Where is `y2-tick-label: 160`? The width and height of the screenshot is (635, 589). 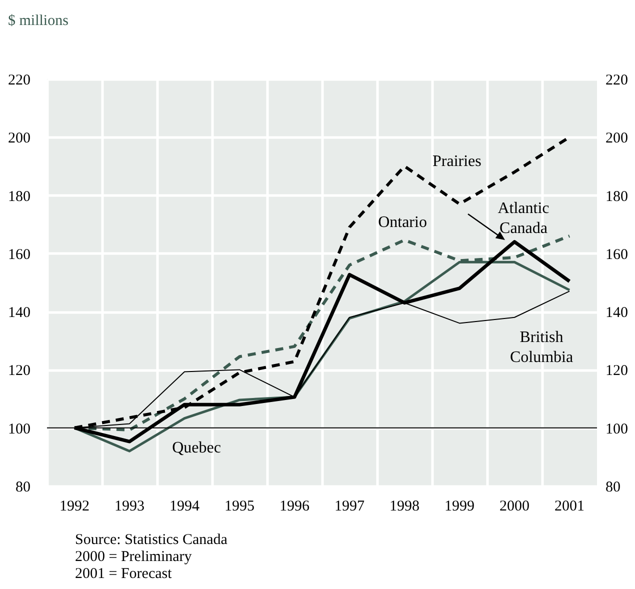 y2-tick-label: 160 is located at coordinates (617, 254).